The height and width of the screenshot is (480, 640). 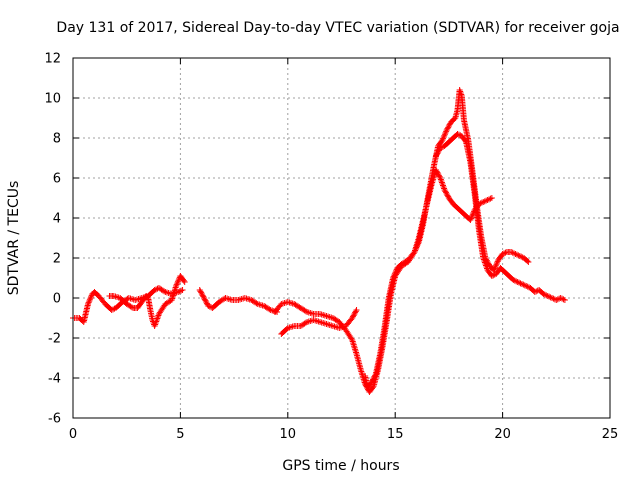 I want to click on y-tick-label: 4, so click(x=57, y=219).